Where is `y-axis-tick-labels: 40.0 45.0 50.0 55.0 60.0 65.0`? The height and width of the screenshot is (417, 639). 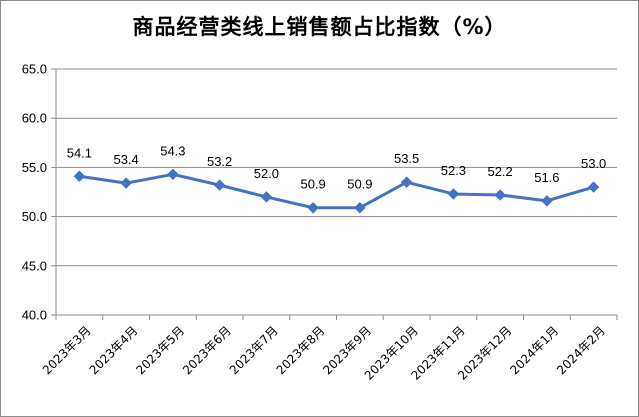
y-axis-tick-labels: 40.0 45.0 50.0 55.0 60.0 65.0 is located at coordinates (34, 192).